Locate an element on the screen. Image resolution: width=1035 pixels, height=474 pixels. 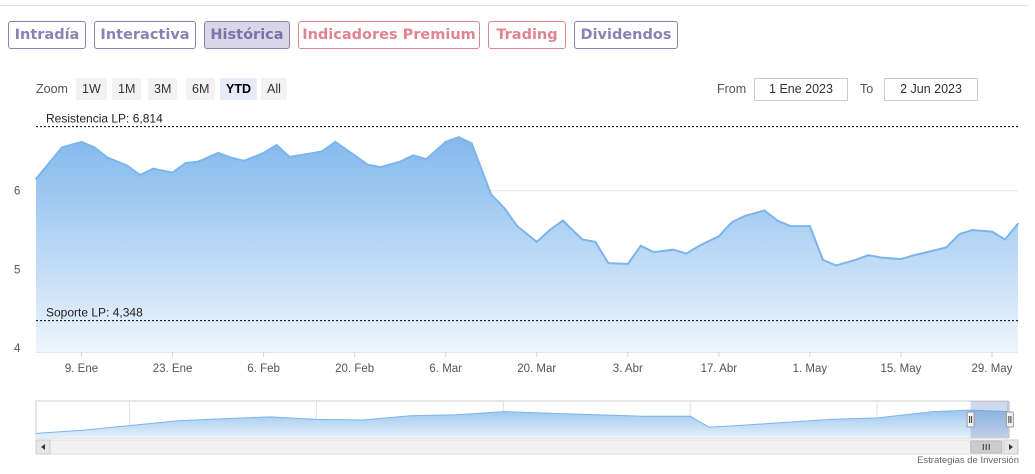
zoom-all-button: All is located at coordinates (274, 89).